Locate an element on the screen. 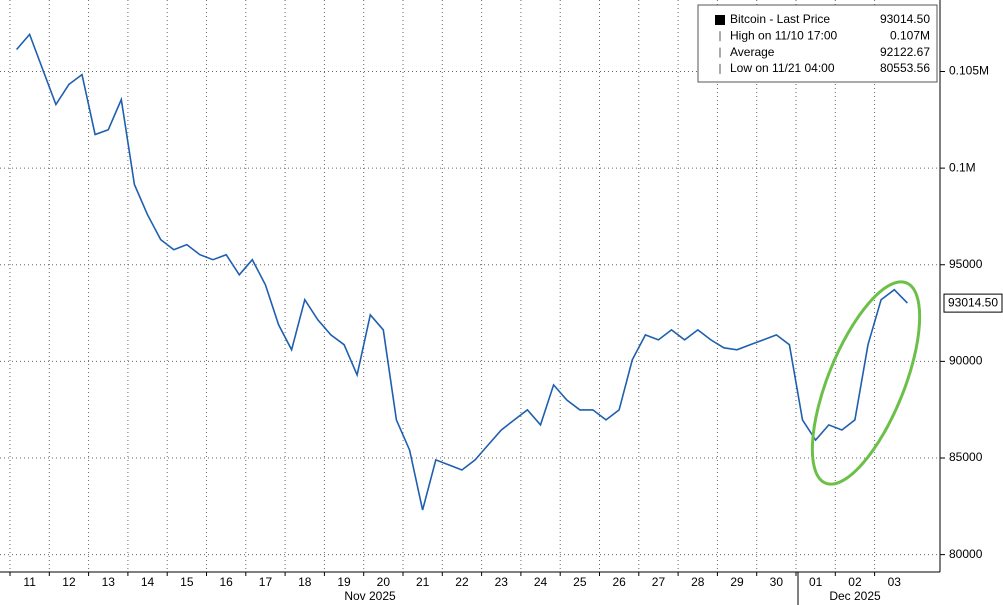 The image size is (1003, 605). legend-name: Bitcoin - Last Price is located at coordinates (780, 19).